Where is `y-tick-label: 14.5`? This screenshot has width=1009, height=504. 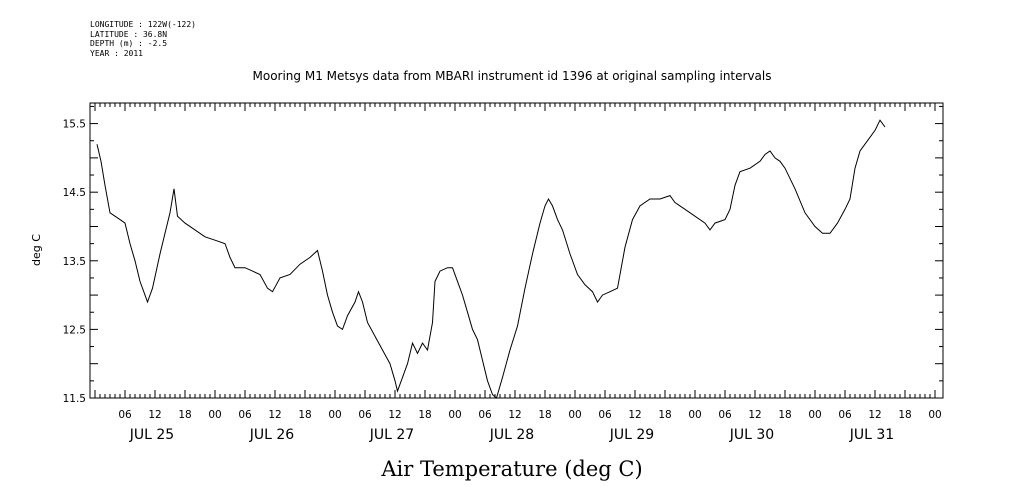 y-tick-label: 14.5 is located at coordinates (74, 193).